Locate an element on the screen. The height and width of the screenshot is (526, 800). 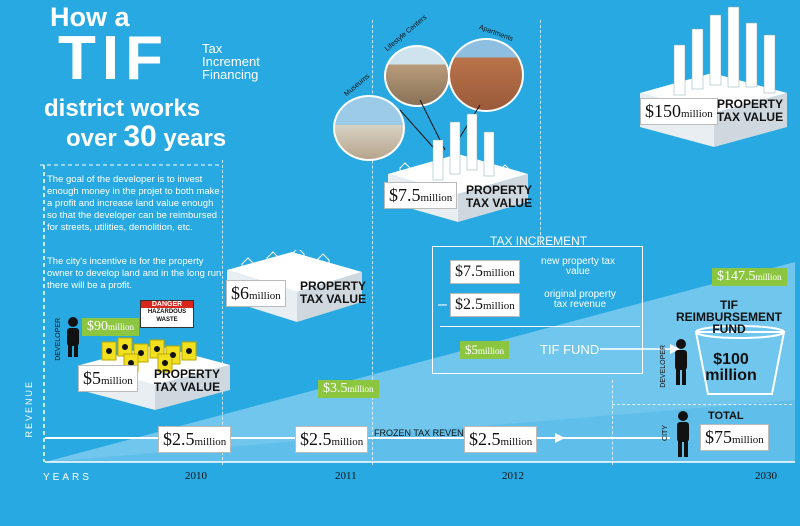
increment-orig-unit: million is located at coordinates (499, 306).